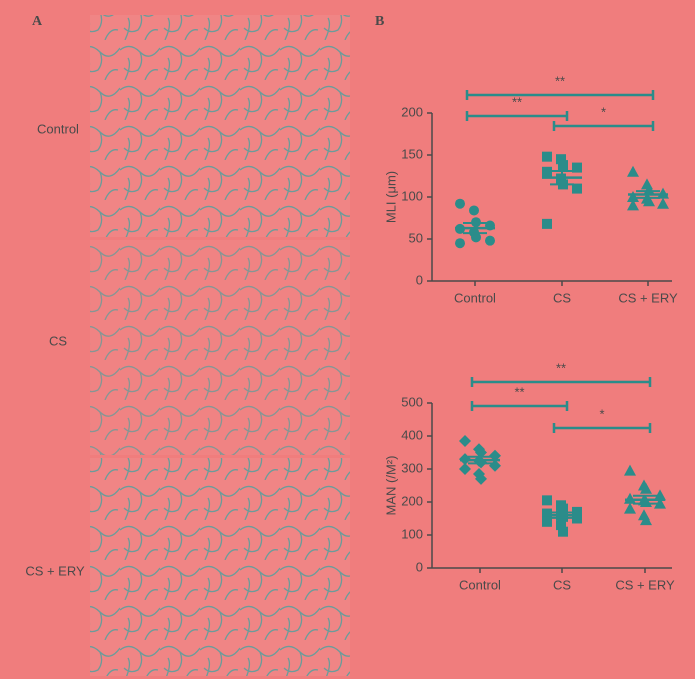  What do you see at coordinates (379, 21) in the screenshot?
I see `panel-label: B` at bounding box center [379, 21].